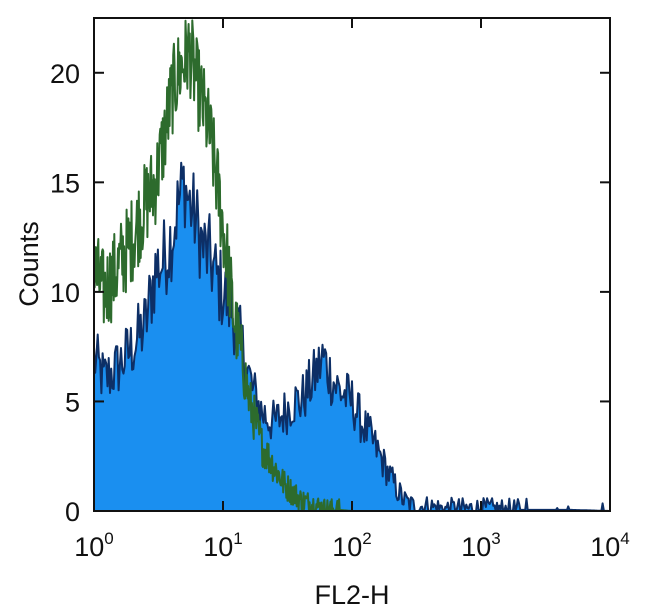 Image resolution: width=650 pixels, height=616 pixels. What do you see at coordinates (351, 595) in the screenshot?
I see `x-axis-label: FL2-H` at bounding box center [351, 595].